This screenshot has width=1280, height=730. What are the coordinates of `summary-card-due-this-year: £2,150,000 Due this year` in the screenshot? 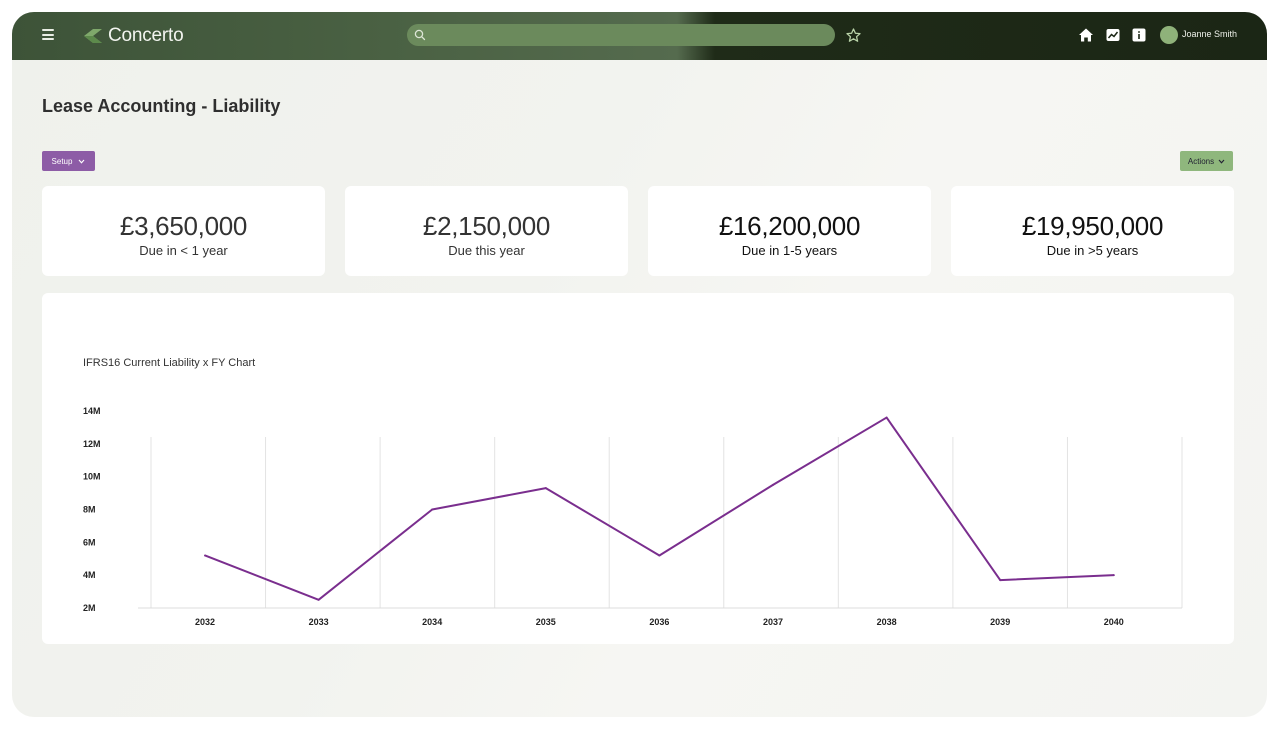 It's located at (486, 231).